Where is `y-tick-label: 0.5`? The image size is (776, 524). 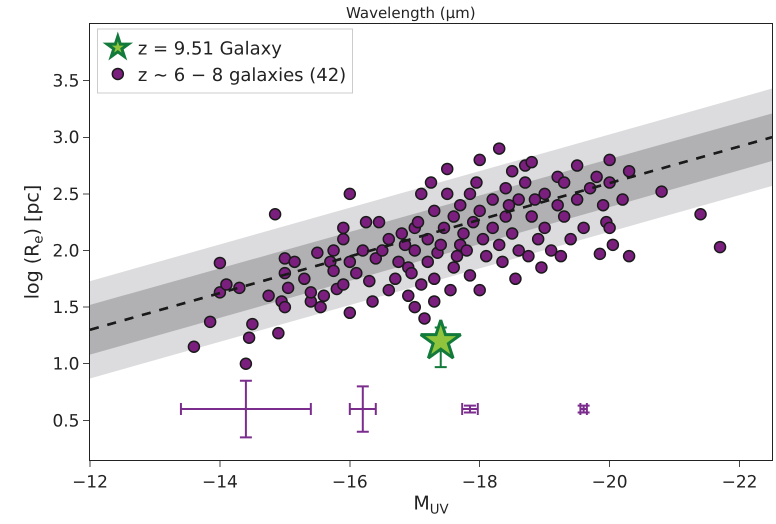
y-tick-label: 0.5 is located at coordinates (66, 421).